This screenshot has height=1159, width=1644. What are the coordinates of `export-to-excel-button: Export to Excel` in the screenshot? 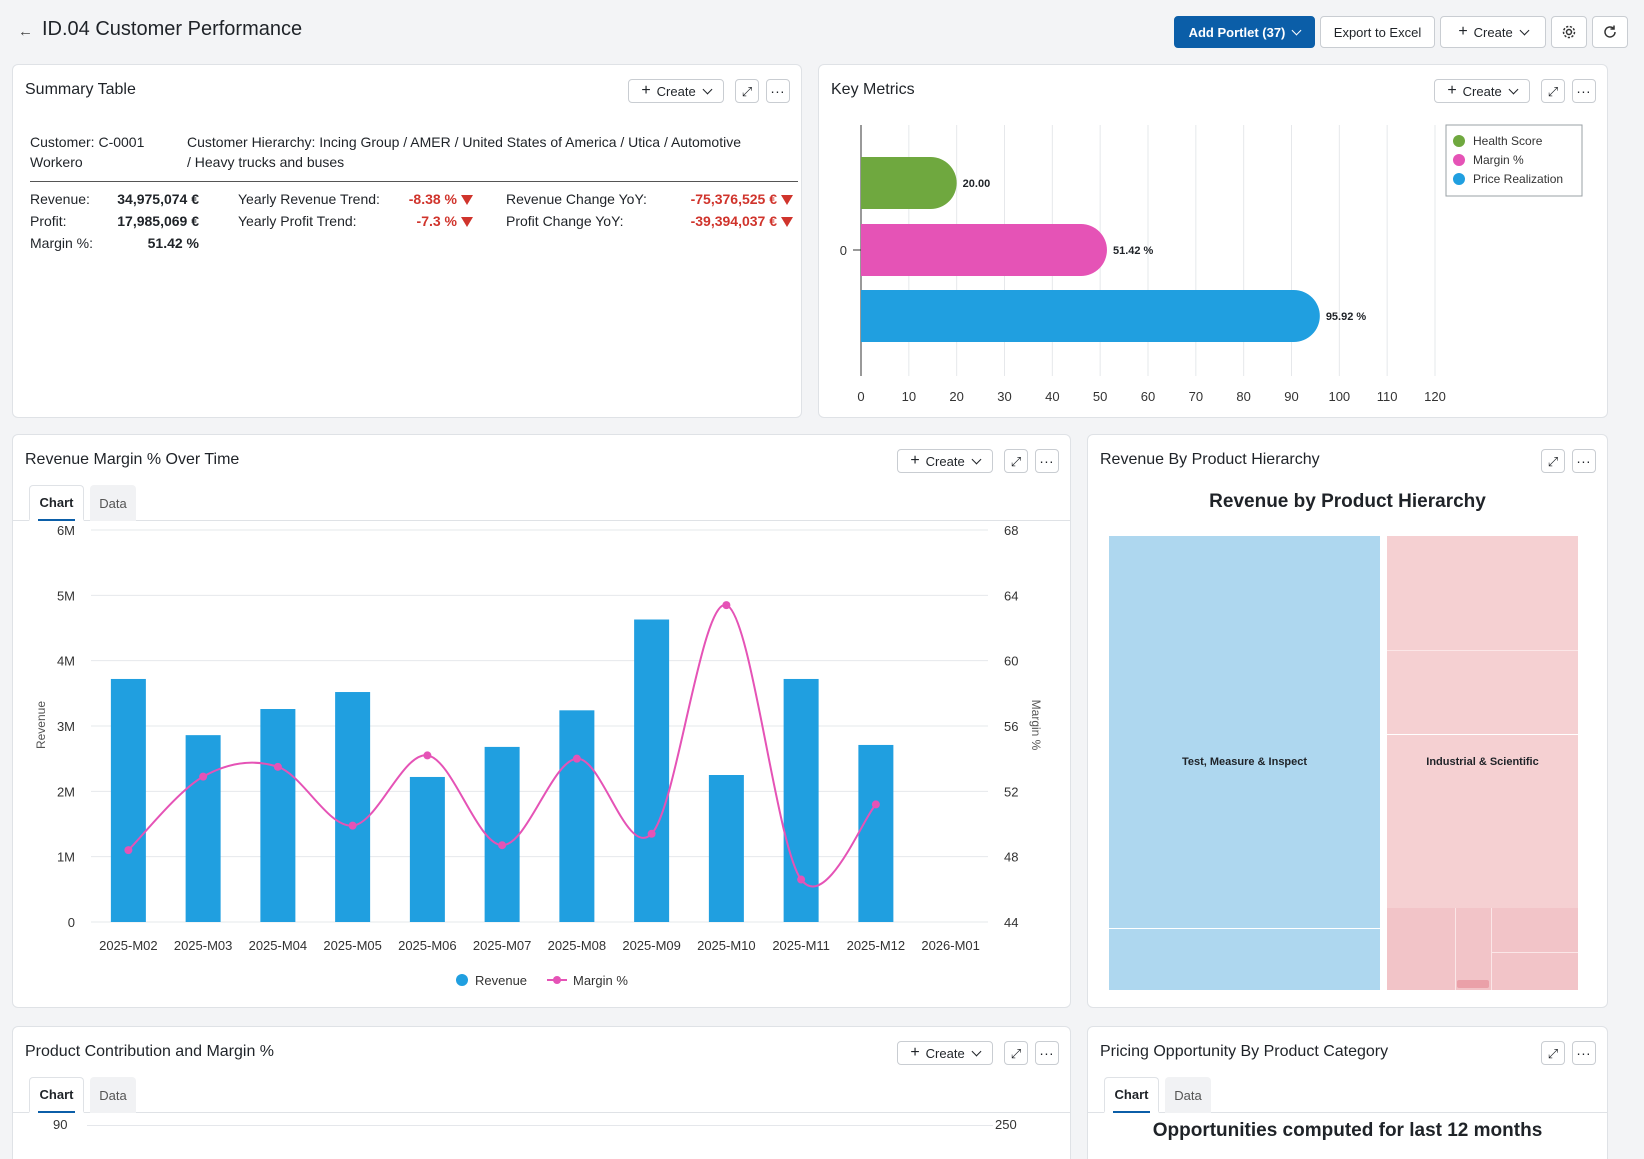 It's located at (1377, 32).